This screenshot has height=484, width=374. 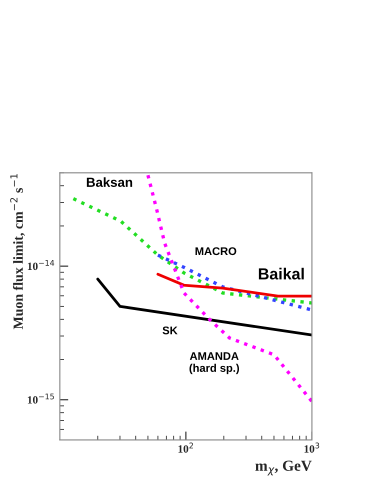 I want to click on y-tick-label: 10$^{−14}$, so click(x=41, y=265).